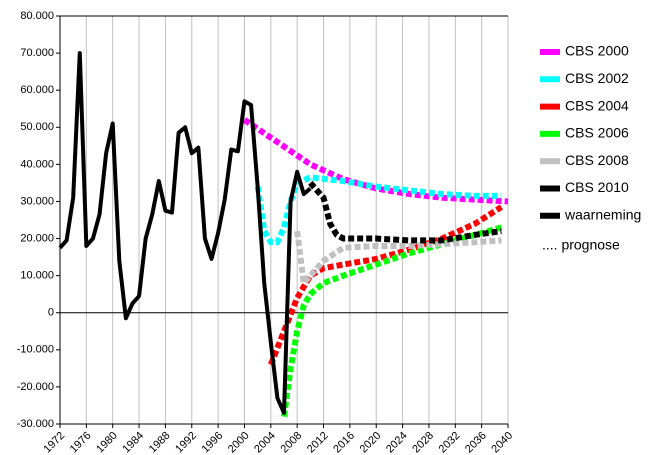 This screenshot has height=455, width=650. What do you see at coordinates (35, 350) in the screenshot?
I see `y-tick-label: -10.000` at bounding box center [35, 350].